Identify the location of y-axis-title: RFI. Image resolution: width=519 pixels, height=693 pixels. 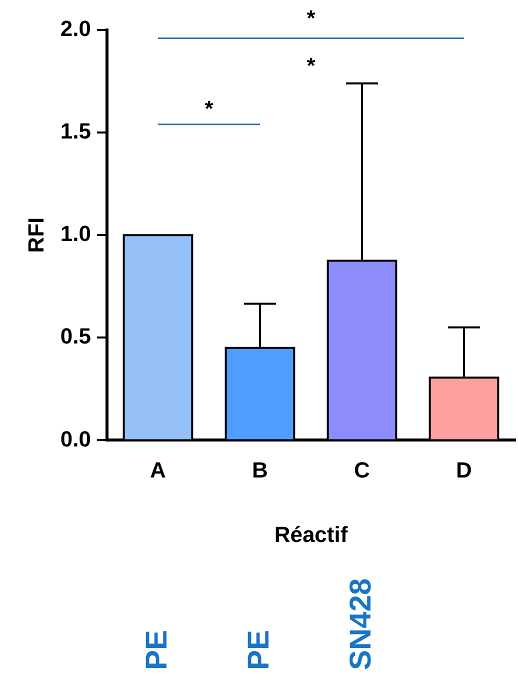
(35, 235).